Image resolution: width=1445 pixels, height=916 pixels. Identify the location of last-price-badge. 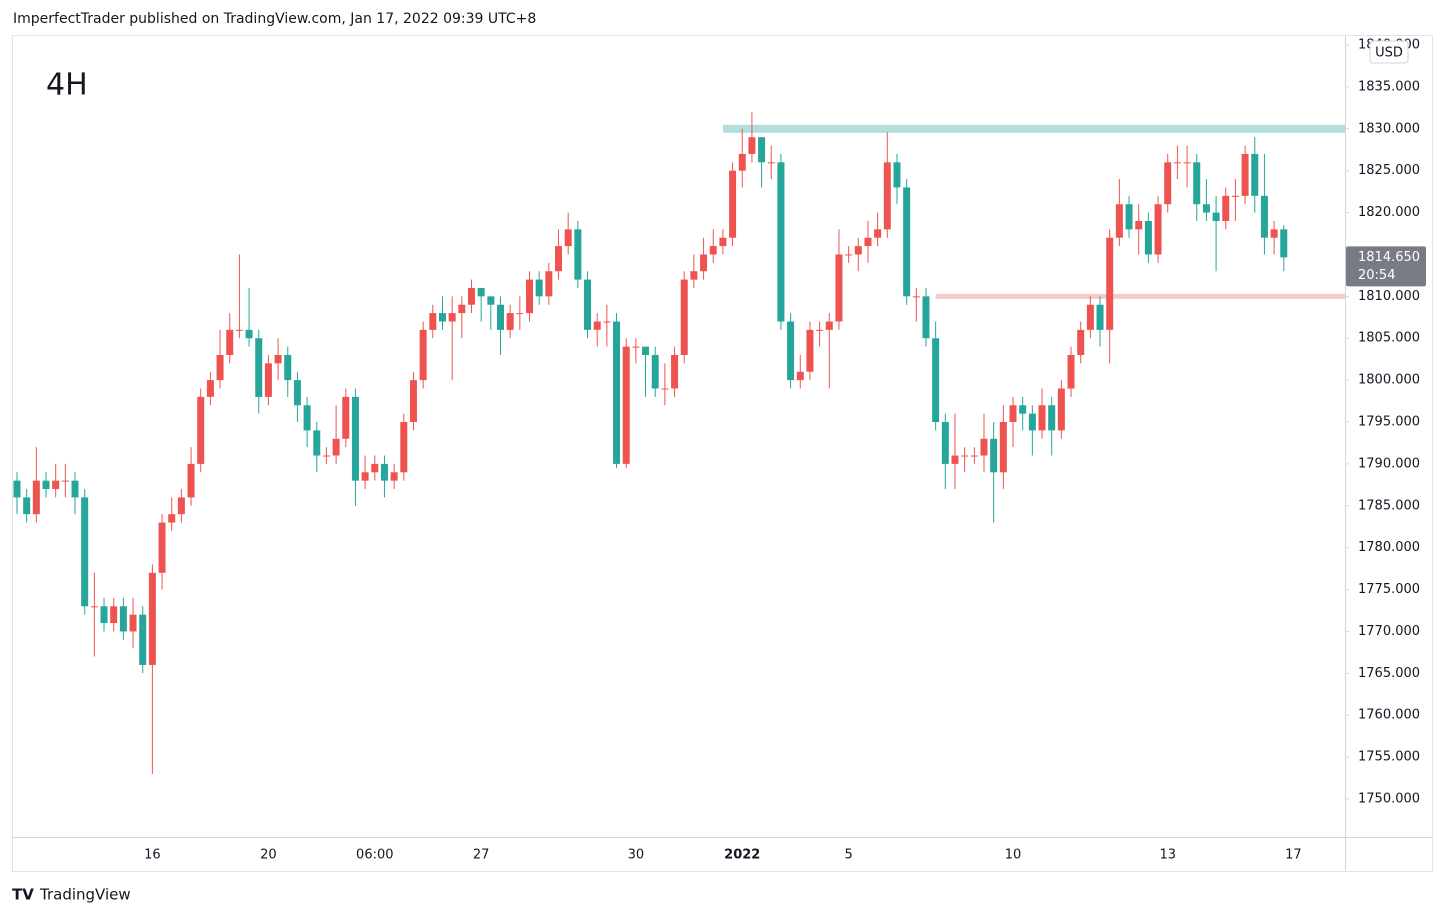
(1386, 266).